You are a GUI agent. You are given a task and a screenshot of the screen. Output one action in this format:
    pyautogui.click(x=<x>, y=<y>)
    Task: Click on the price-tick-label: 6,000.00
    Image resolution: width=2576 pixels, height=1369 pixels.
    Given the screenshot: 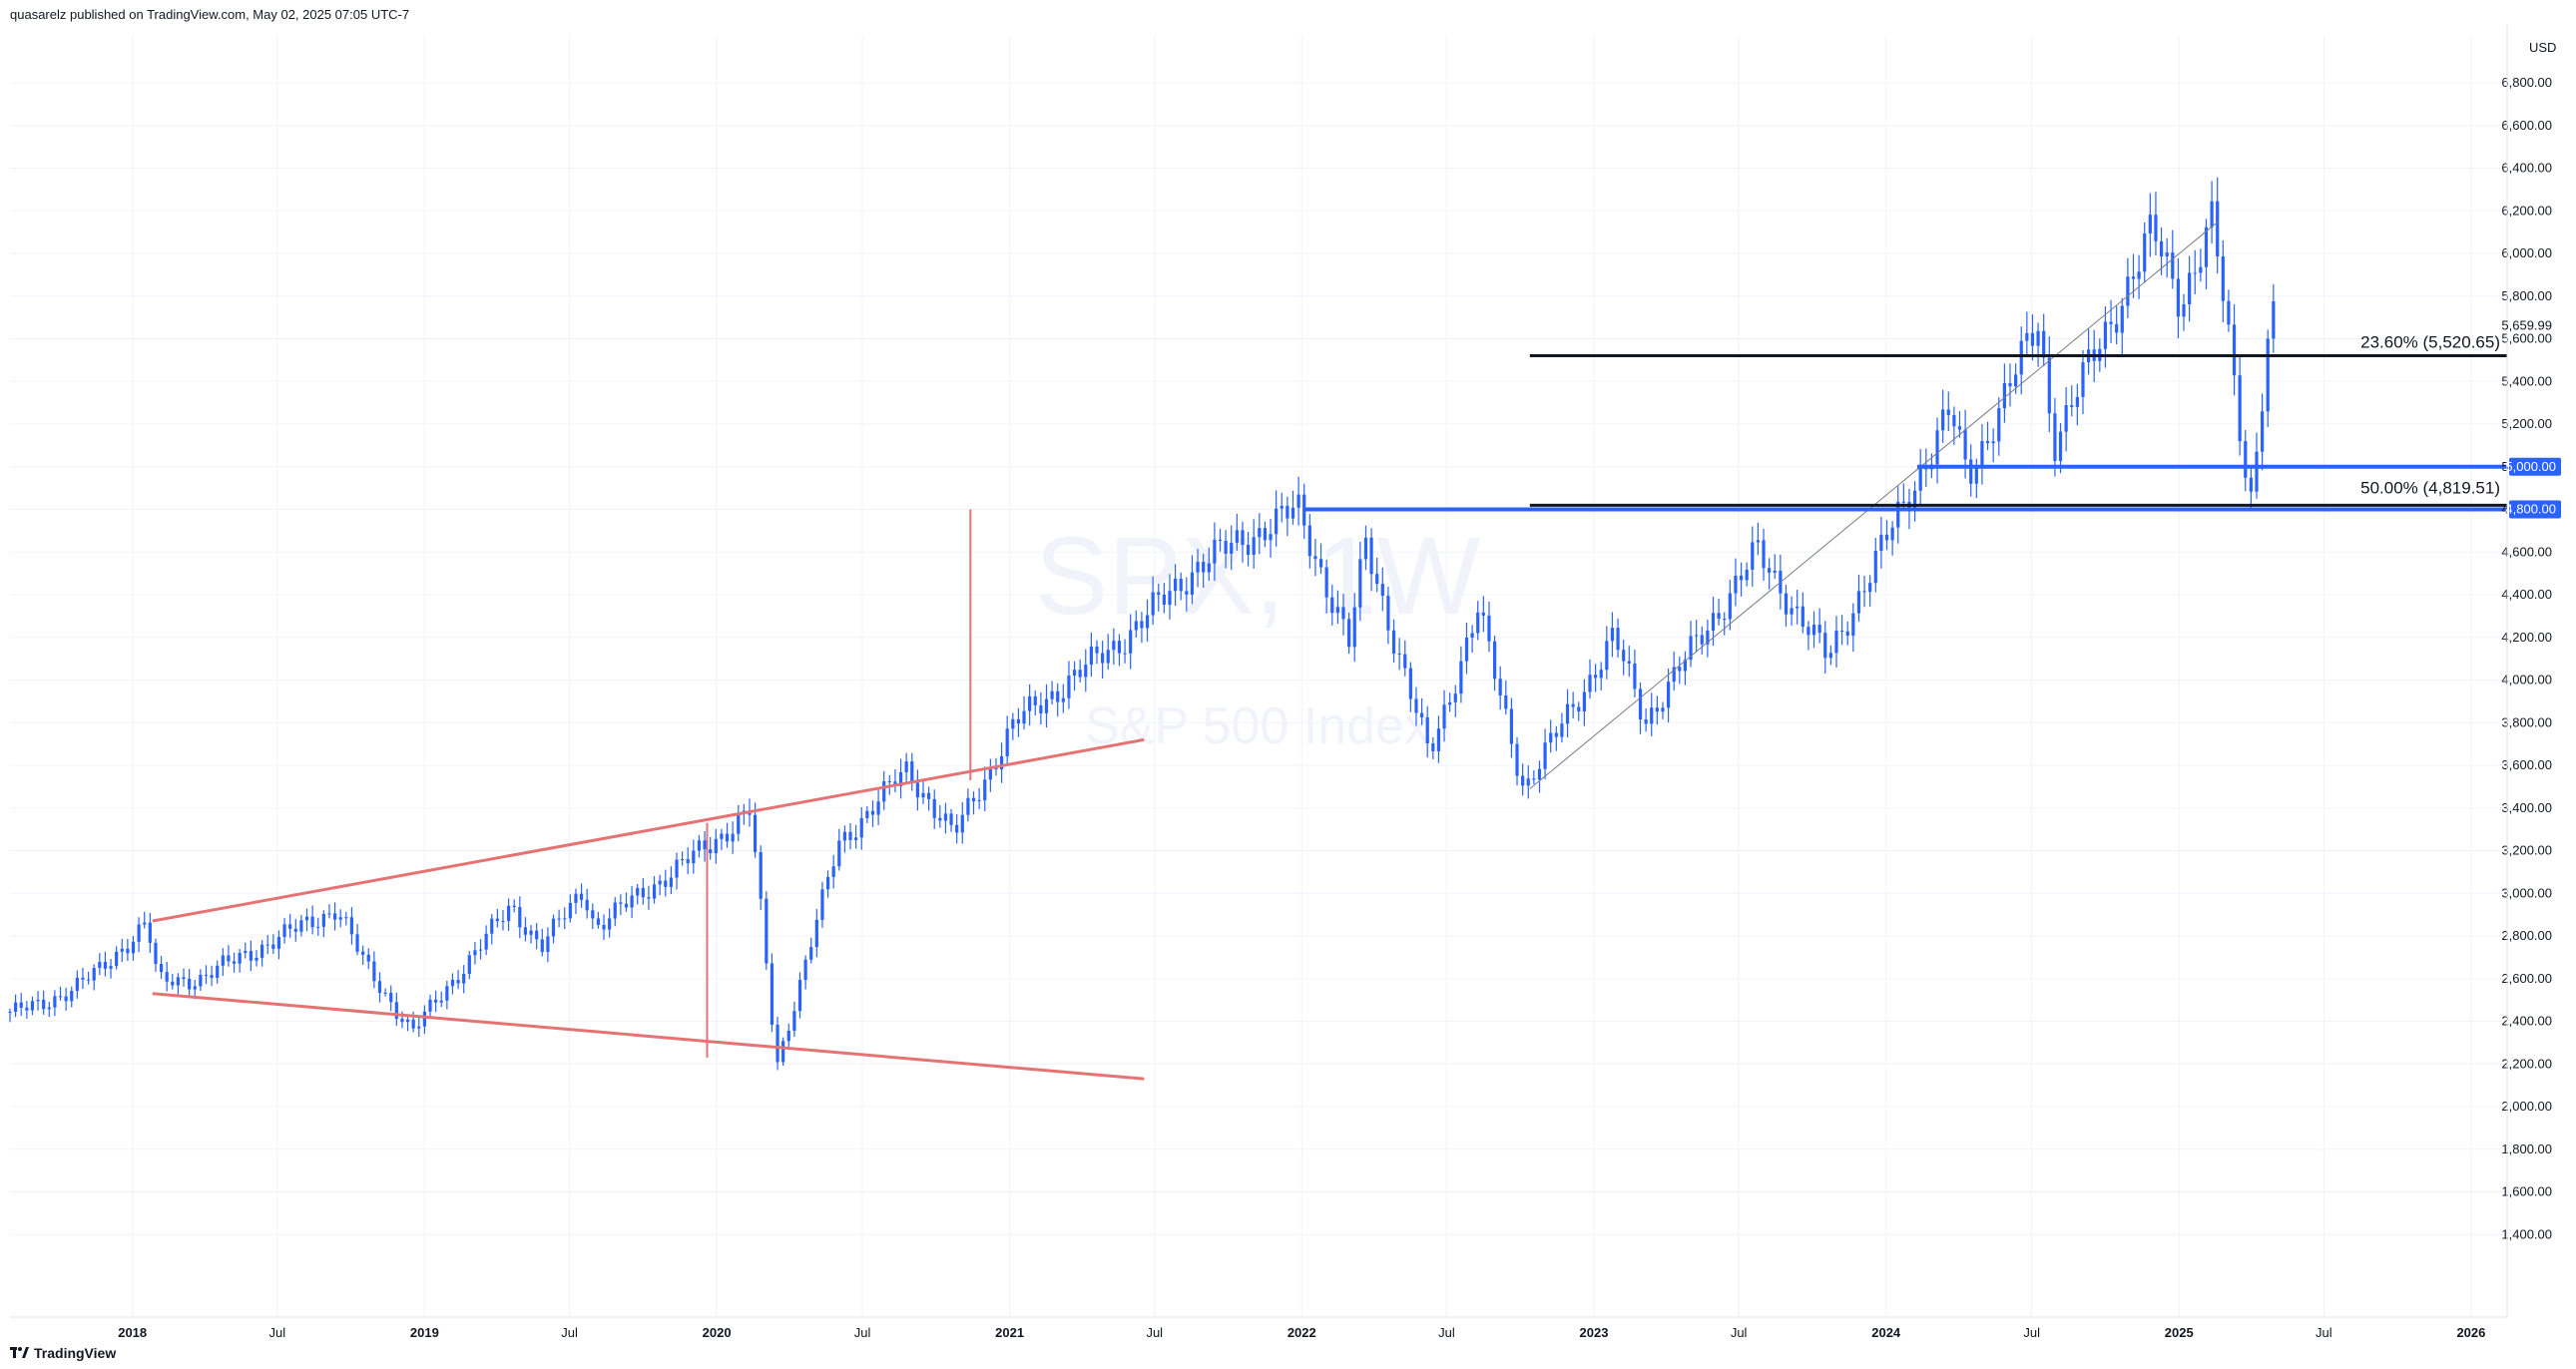 What is the action you would take?
    pyautogui.click(x=2527, y=252)
    